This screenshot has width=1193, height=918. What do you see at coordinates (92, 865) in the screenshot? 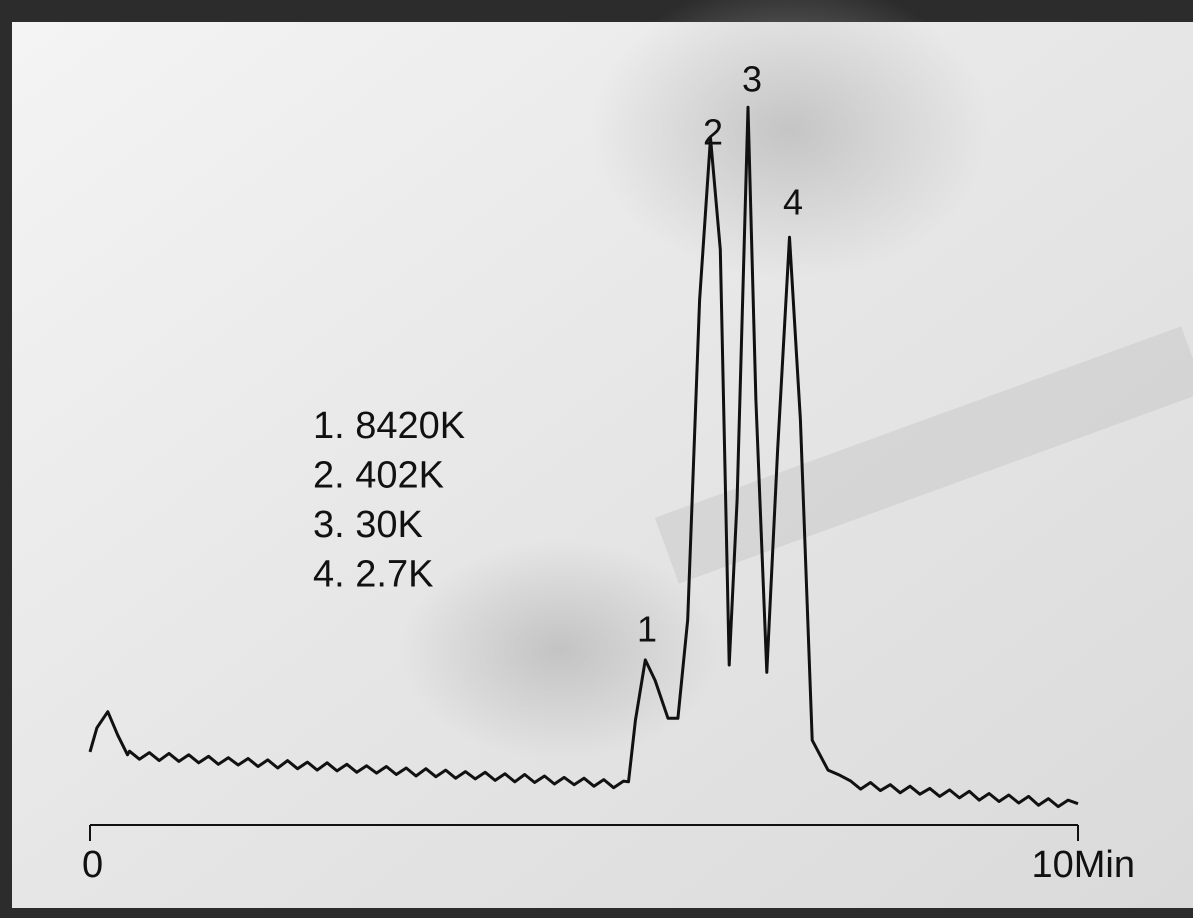
I see `x-tick-label: 0` at bounding box center [92, 865].